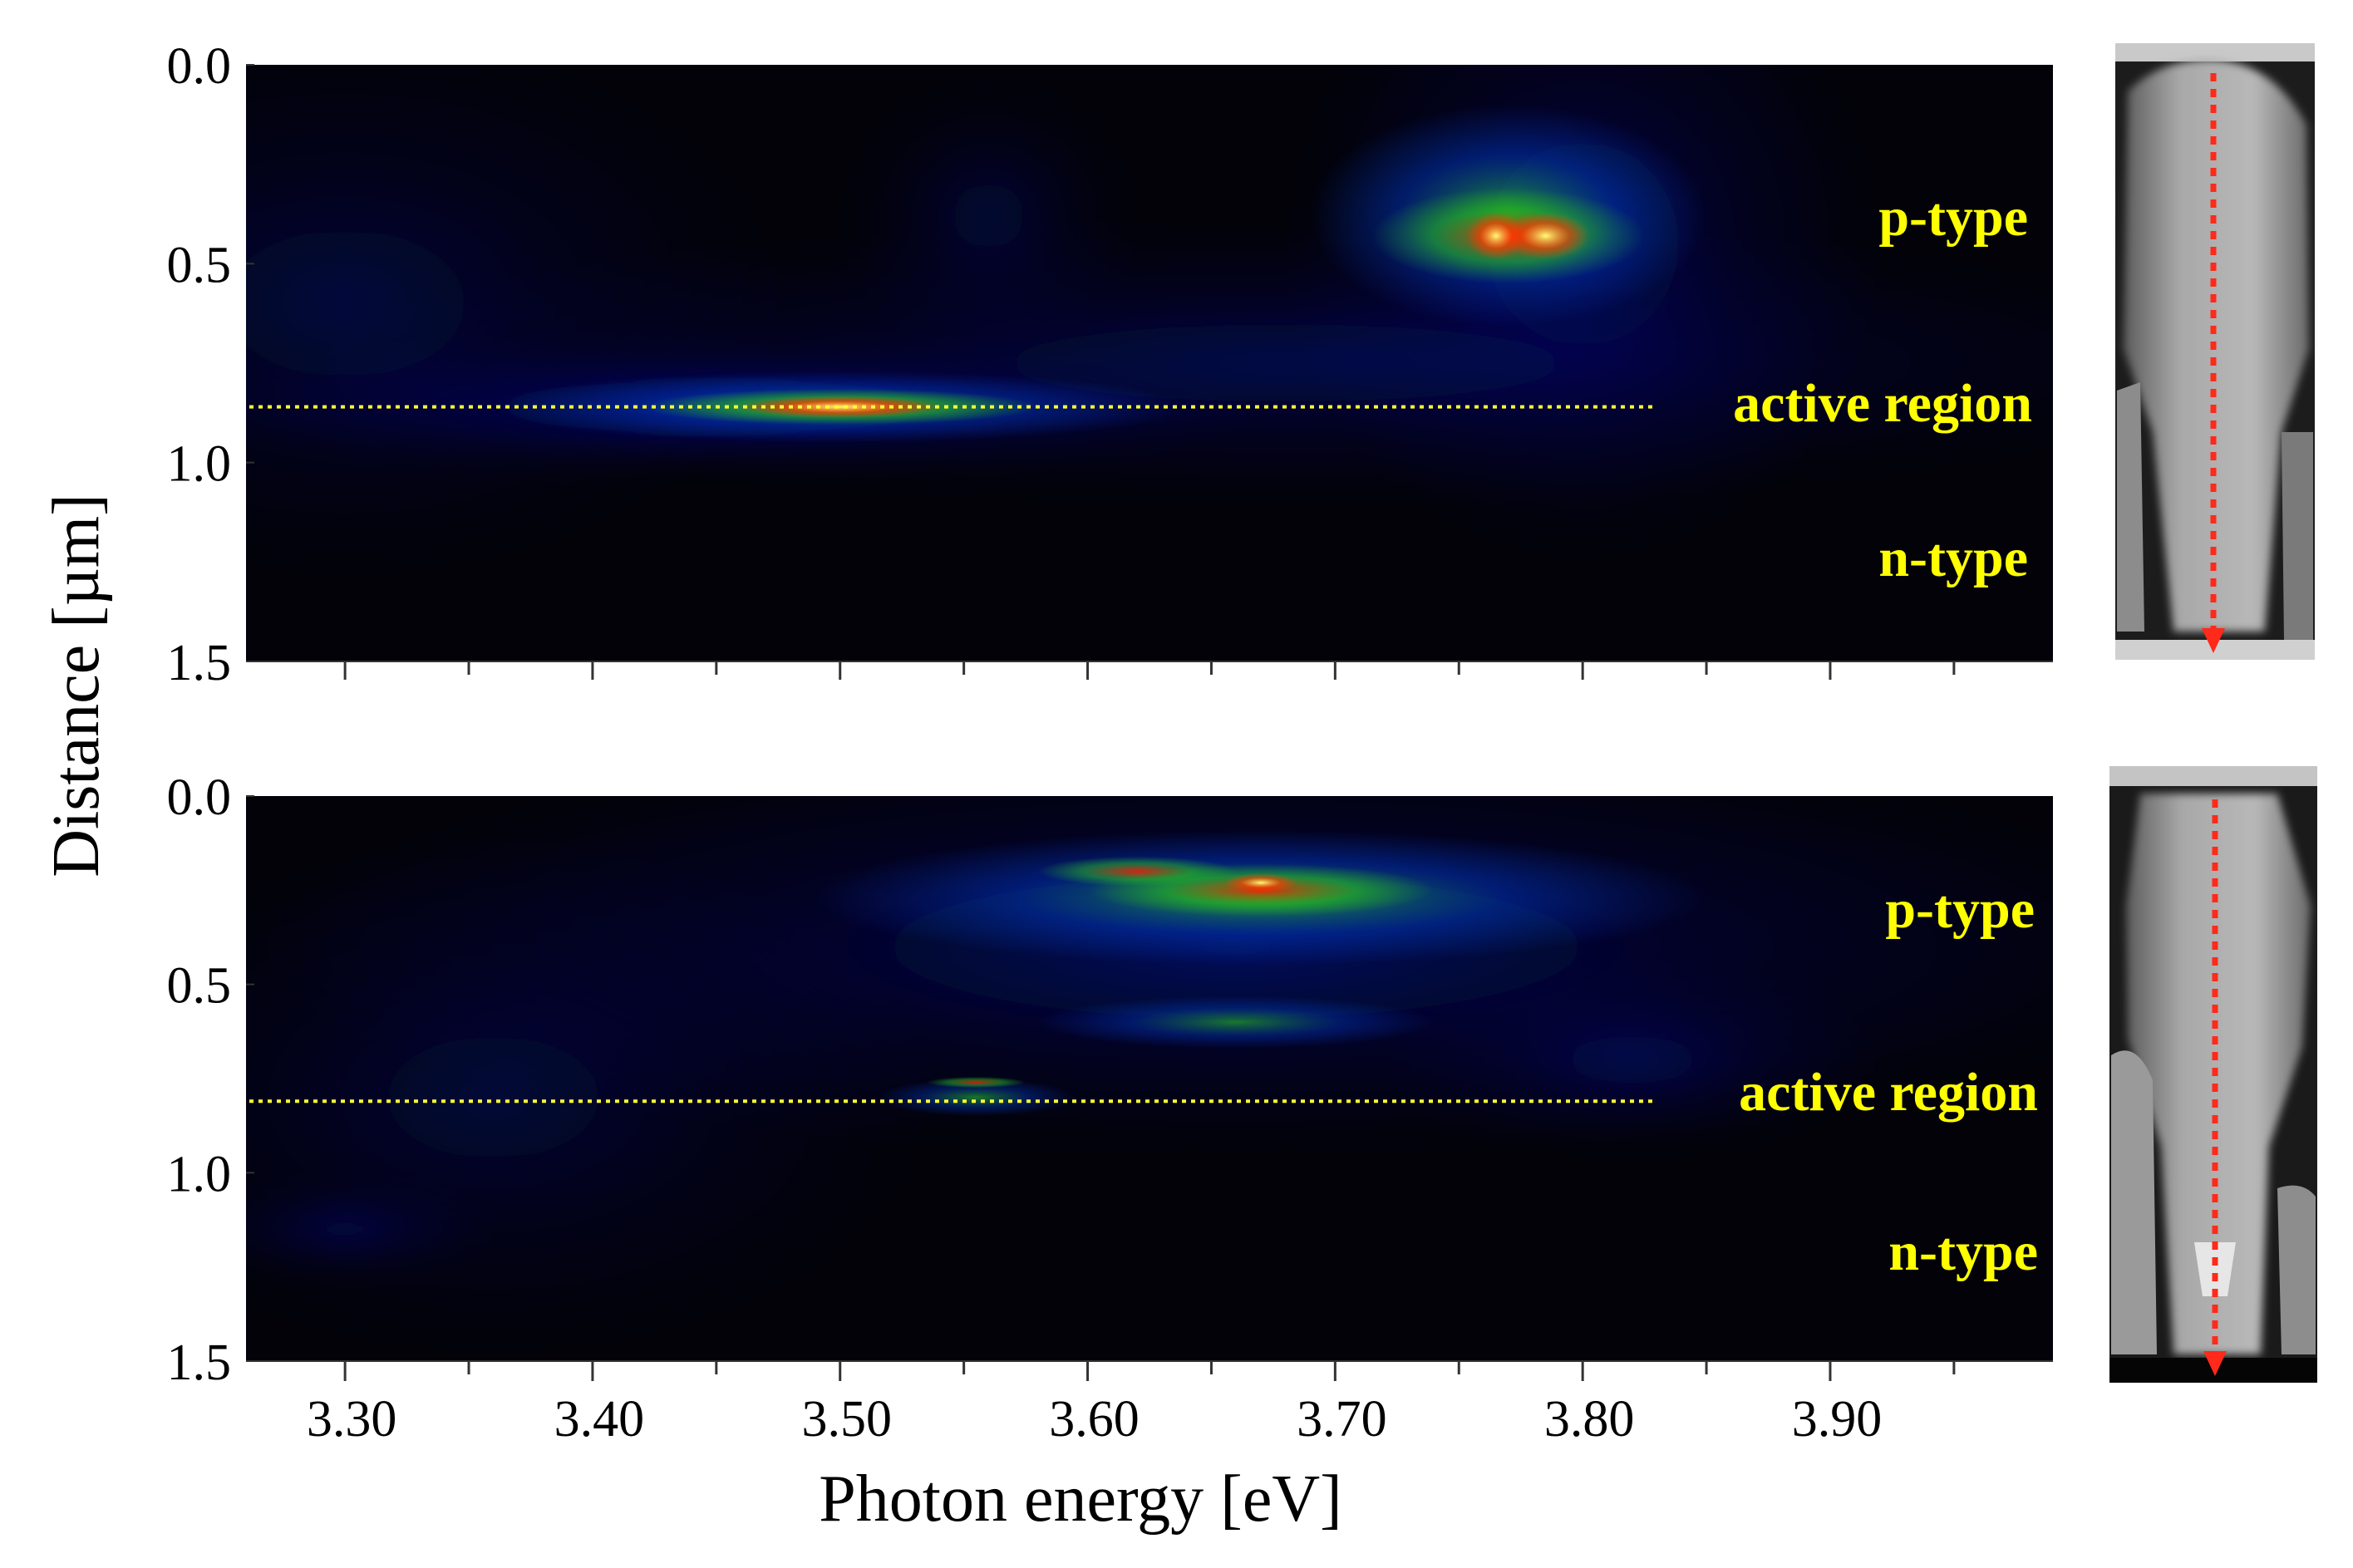 Image resolution: width=2353 pixels, height=1568 pixels. I want to click on top-sem-inset, so click(2215, 351).